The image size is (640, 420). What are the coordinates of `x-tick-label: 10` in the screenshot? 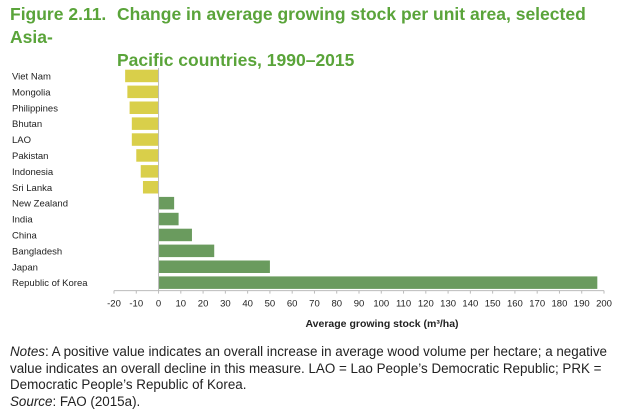 It's located at (181, 304).